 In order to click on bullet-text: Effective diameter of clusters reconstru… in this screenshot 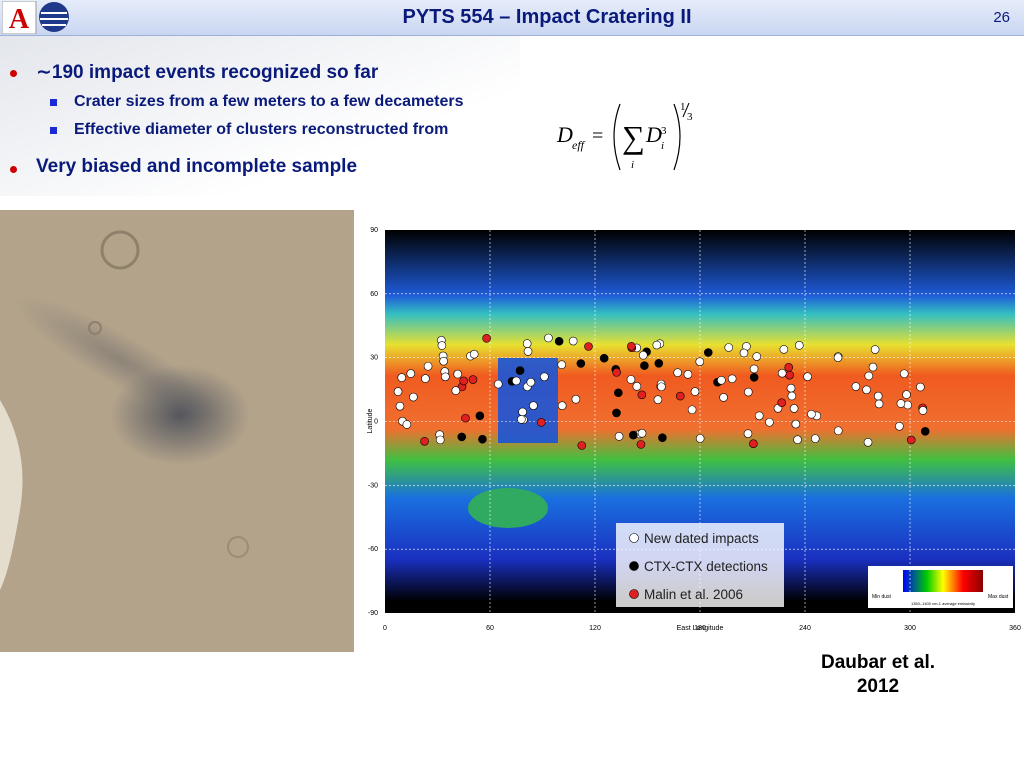, I will do `click(261, 129)`.